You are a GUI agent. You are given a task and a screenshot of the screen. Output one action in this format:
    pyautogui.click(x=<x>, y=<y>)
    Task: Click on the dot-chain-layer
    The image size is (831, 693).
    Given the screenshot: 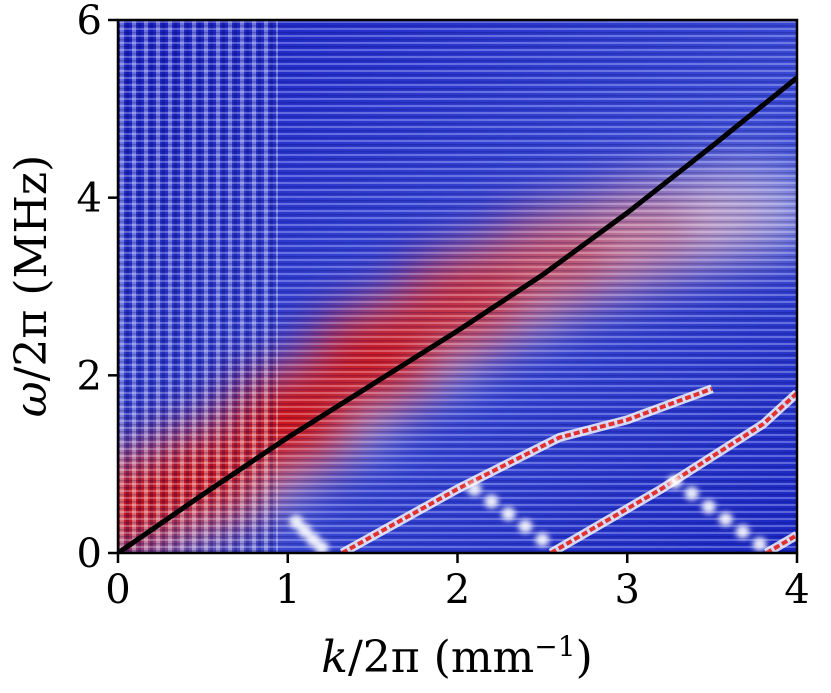 What is the action you would take?
    pyautogui.click(x=528, y=513)
    